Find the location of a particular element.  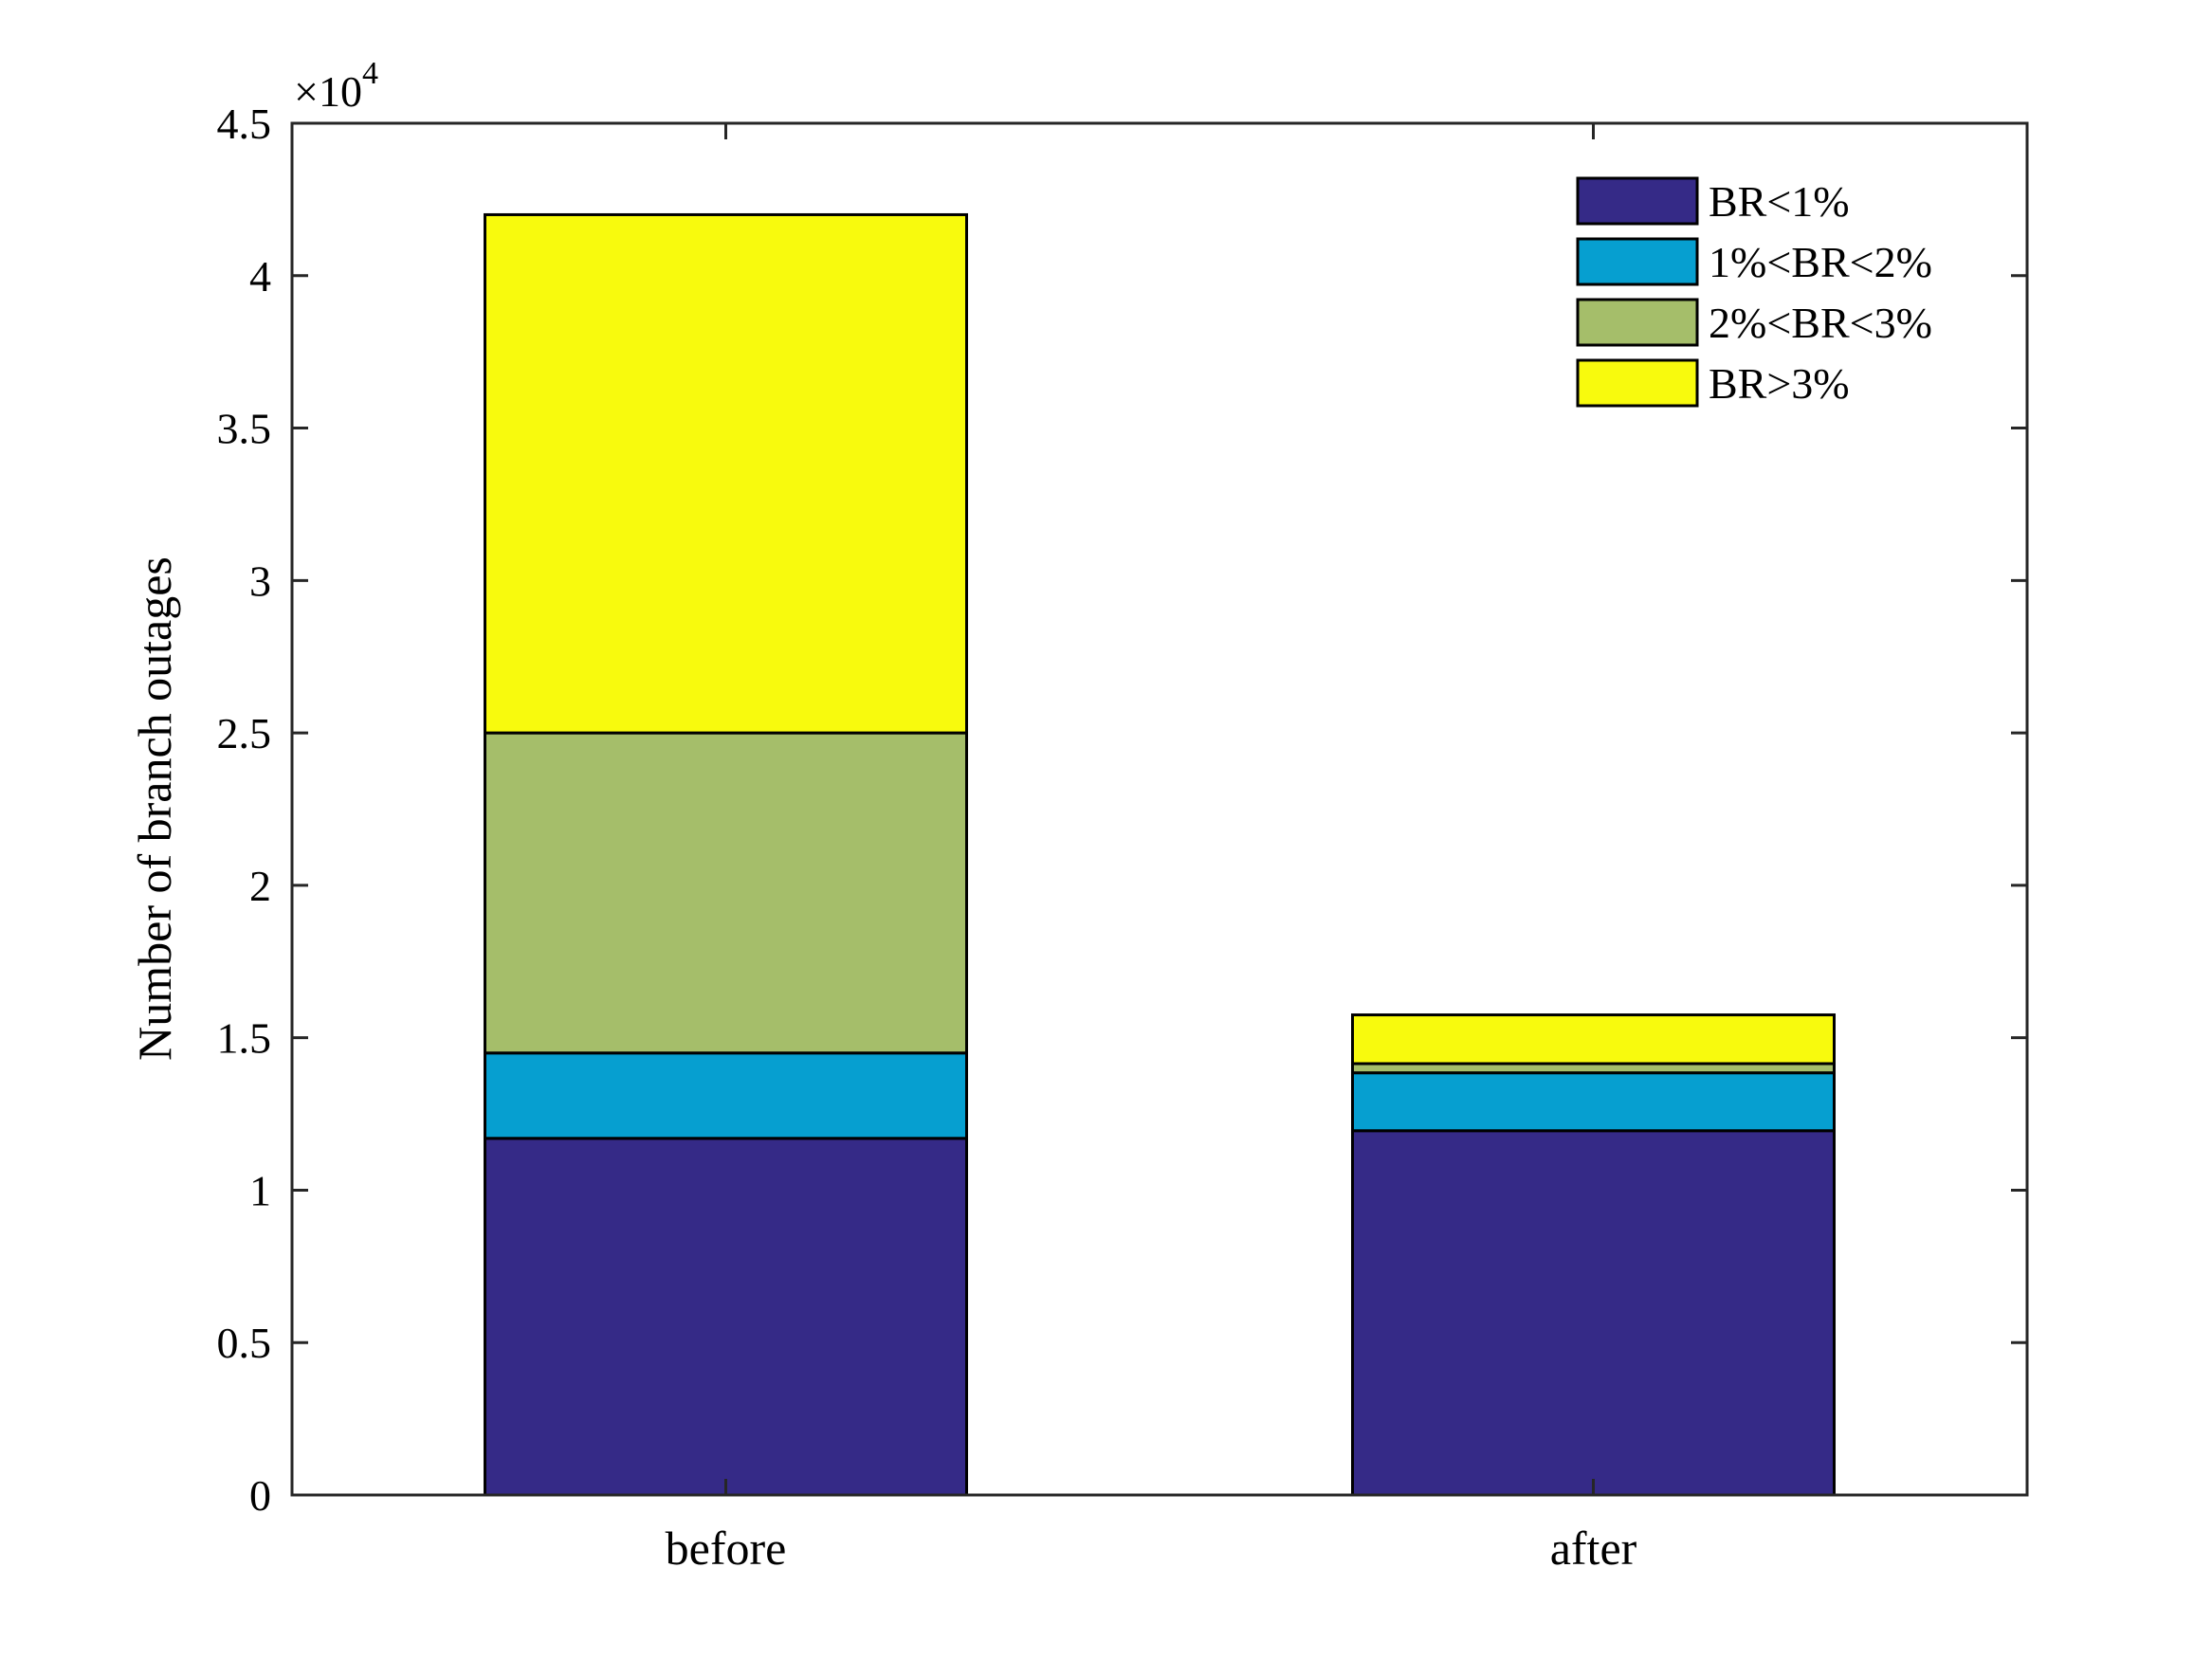

y-tick-label: 0.5 is located at coordinates (244, 1343).